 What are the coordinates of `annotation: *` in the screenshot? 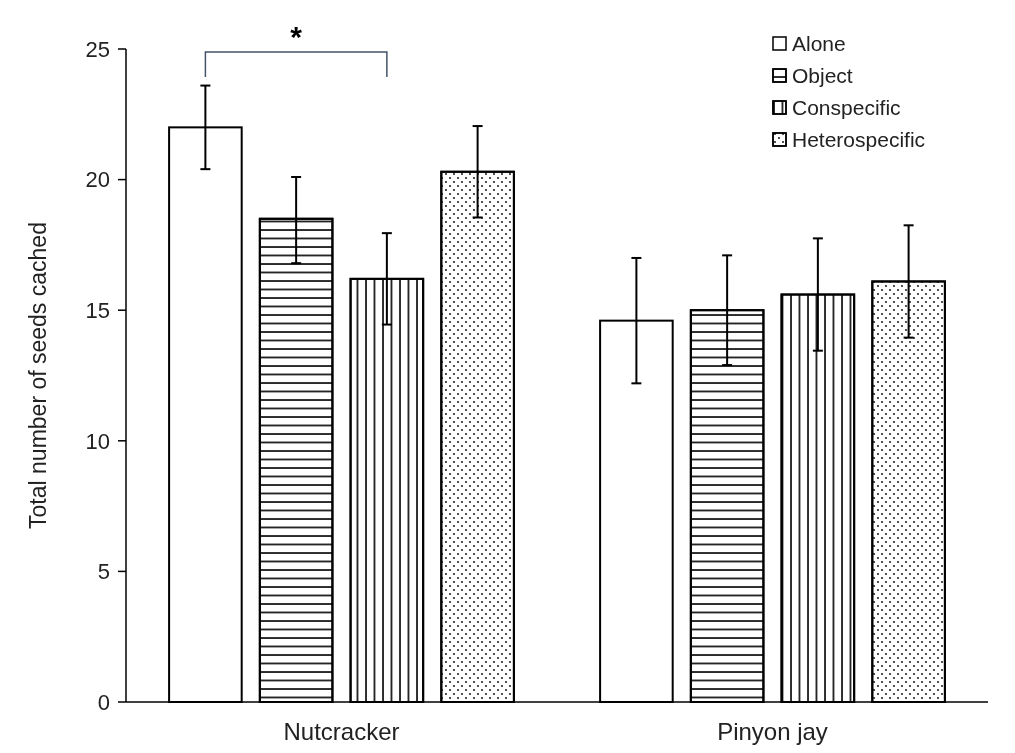 It's located at (296, 36).